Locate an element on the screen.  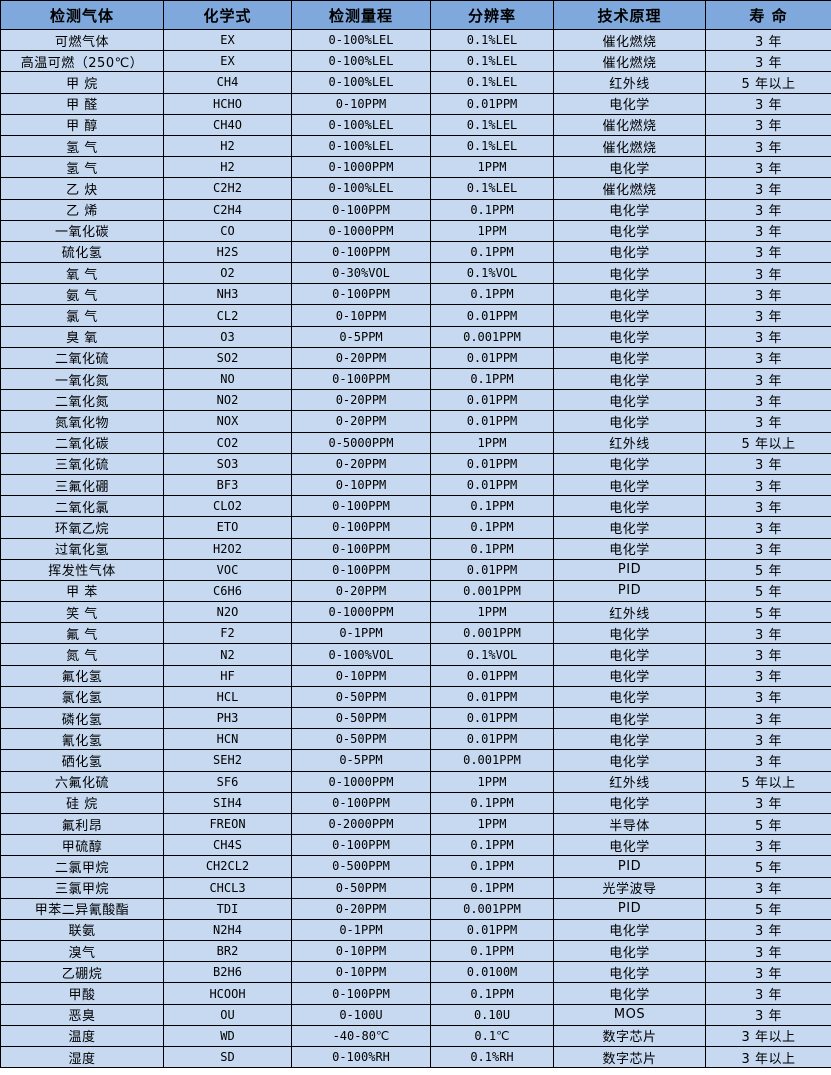
cell-gas-name: 臭 氧 is located at coordinates (82, 336).